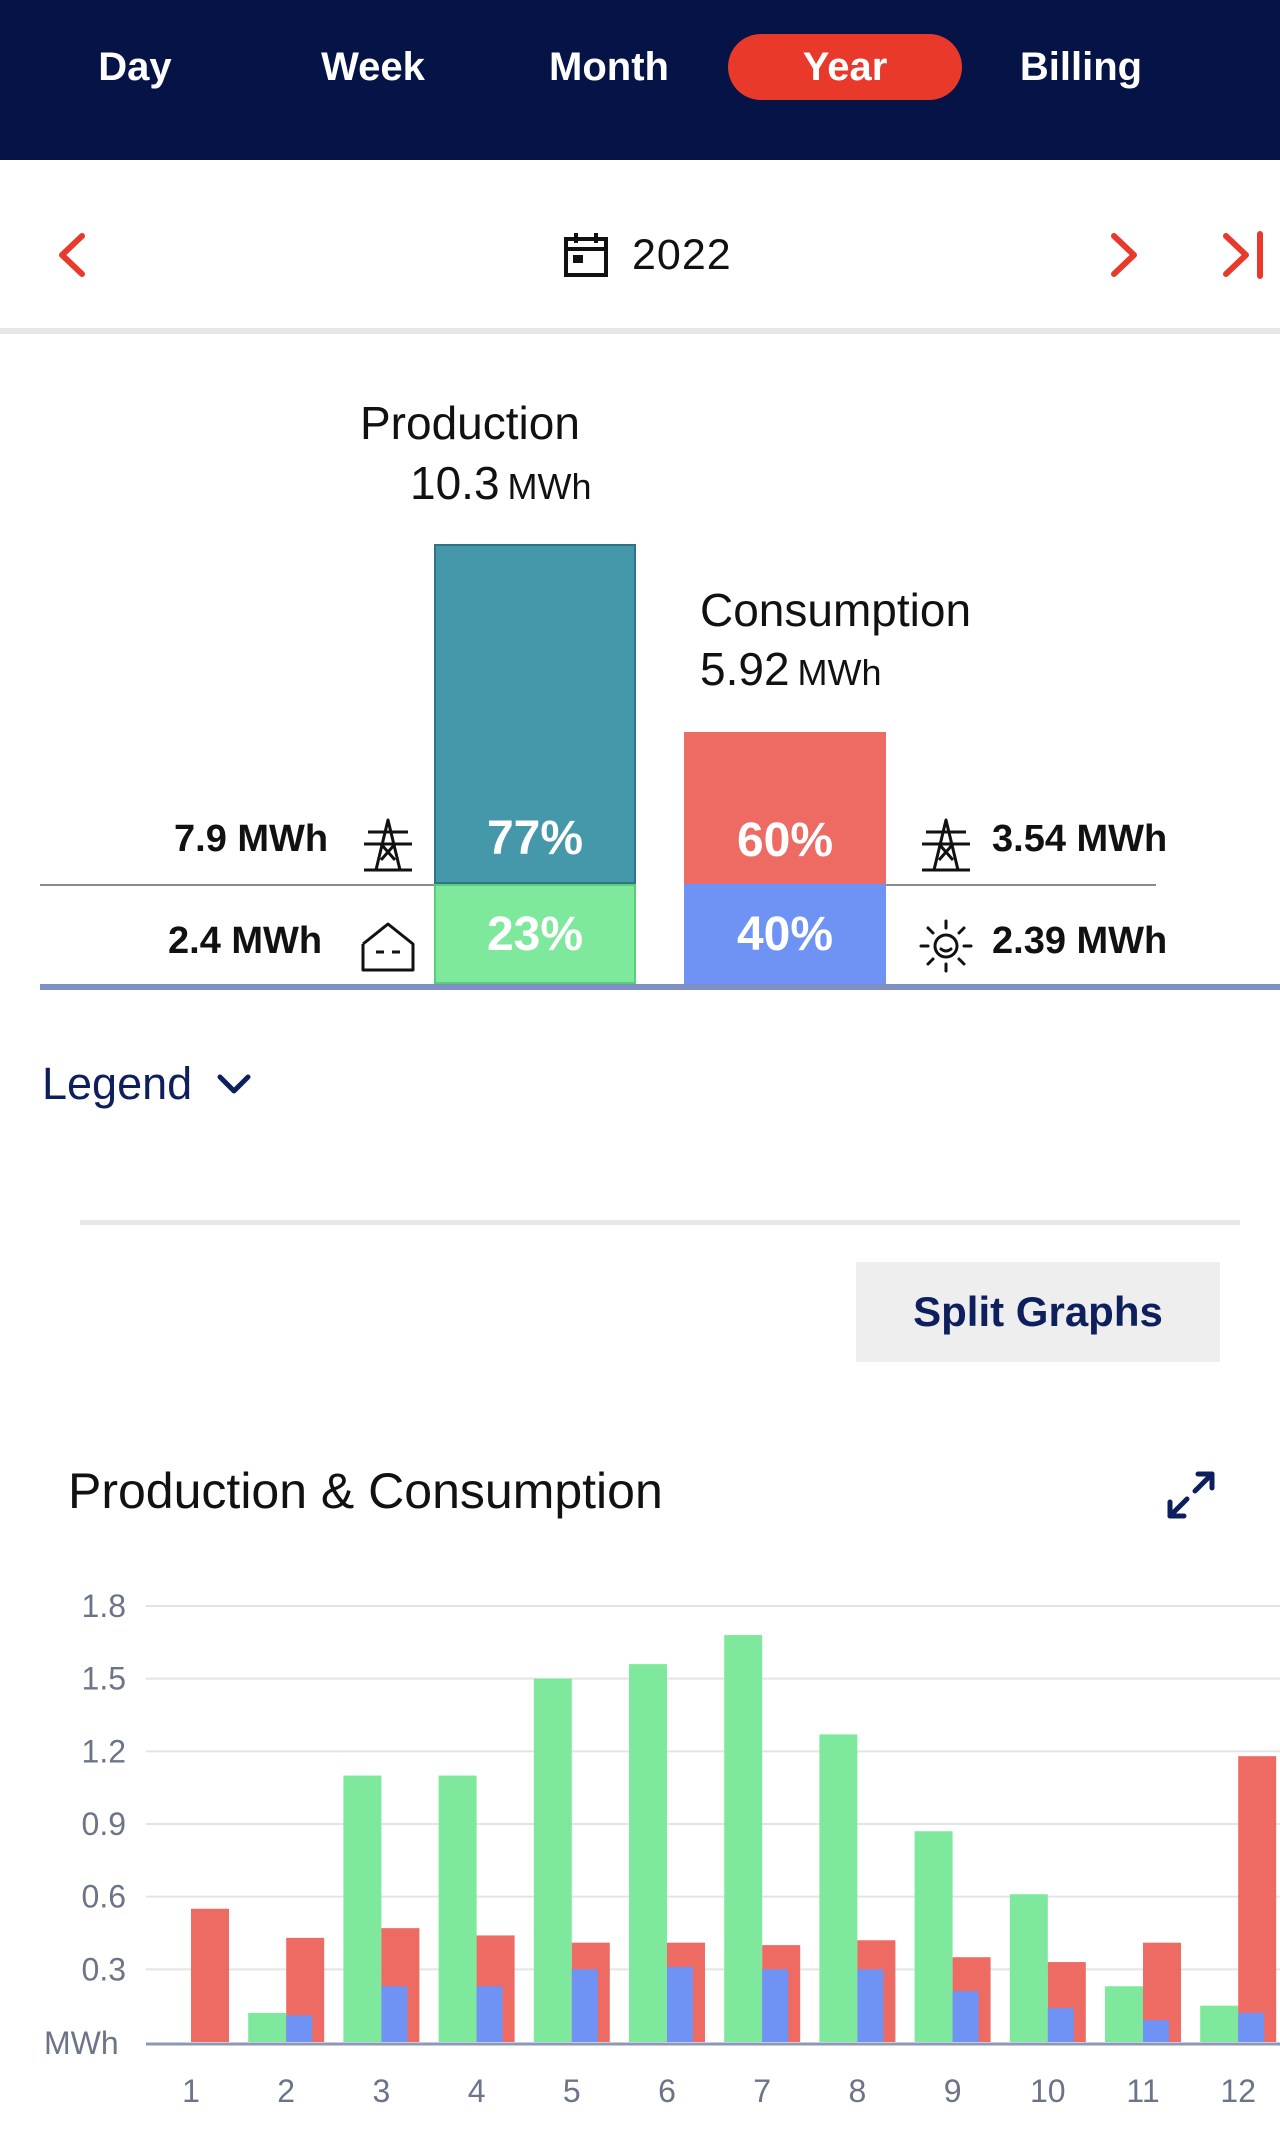 The width and height of the screenshot is (1280, 2149). I want to click on y-axis-unit-label: MWh, so click(81, 2043).